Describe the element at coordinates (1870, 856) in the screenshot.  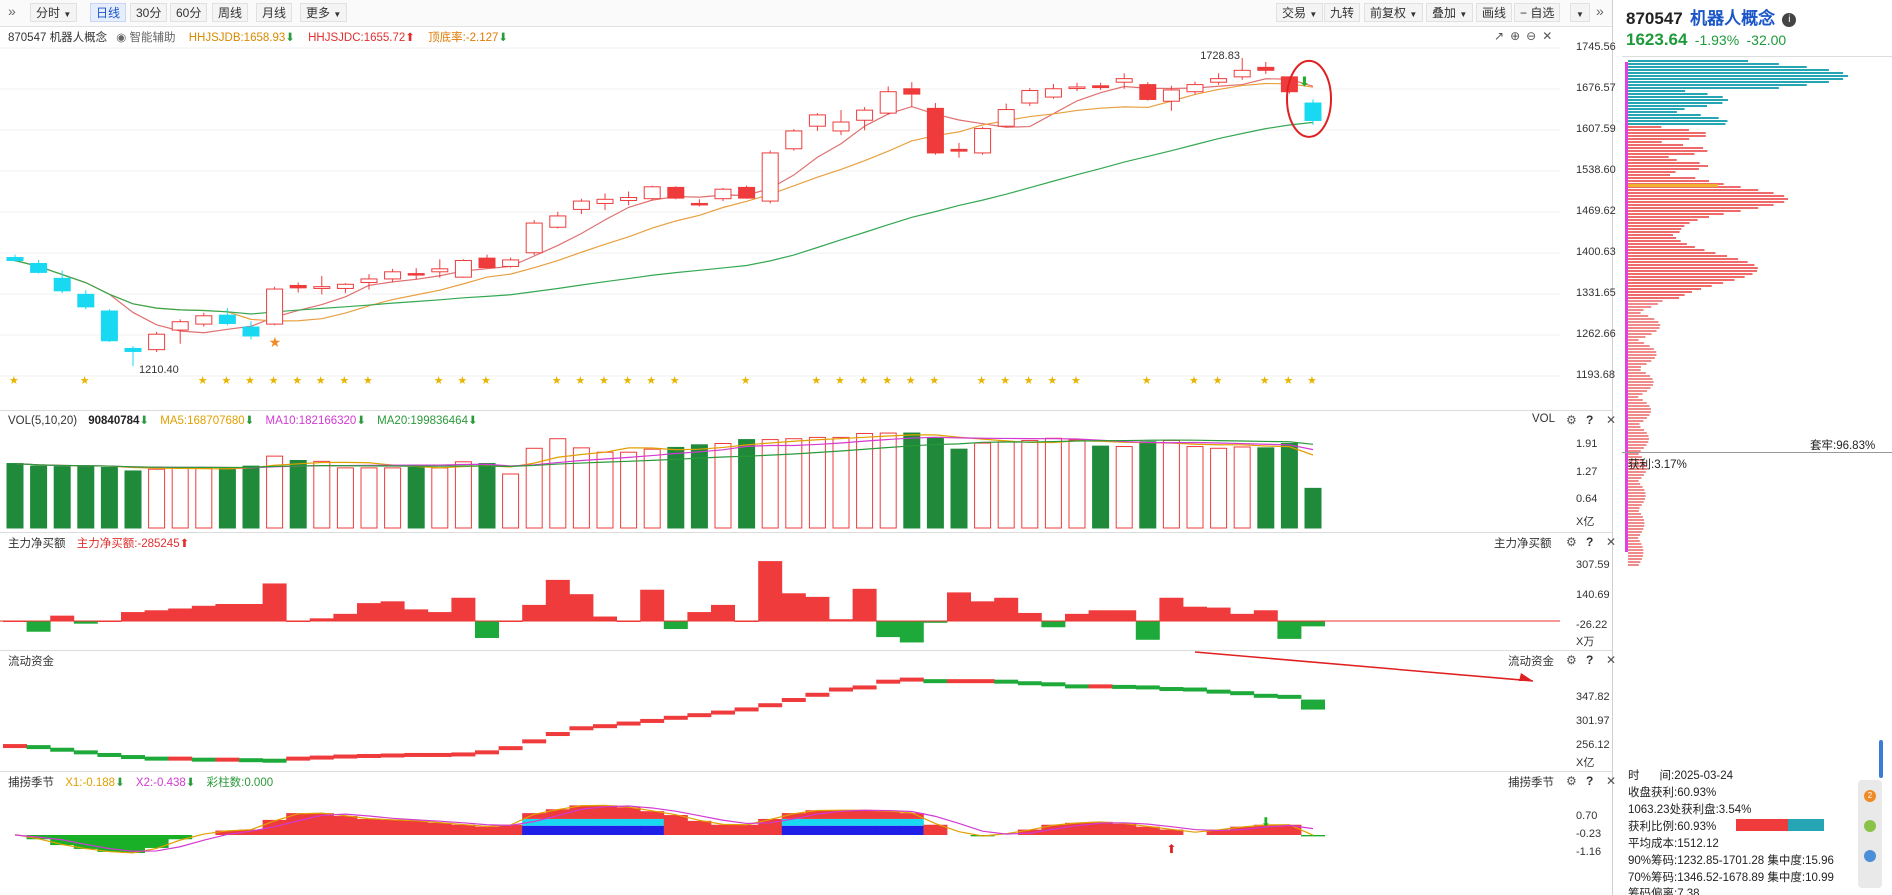
I see `tool-icon` at that location.